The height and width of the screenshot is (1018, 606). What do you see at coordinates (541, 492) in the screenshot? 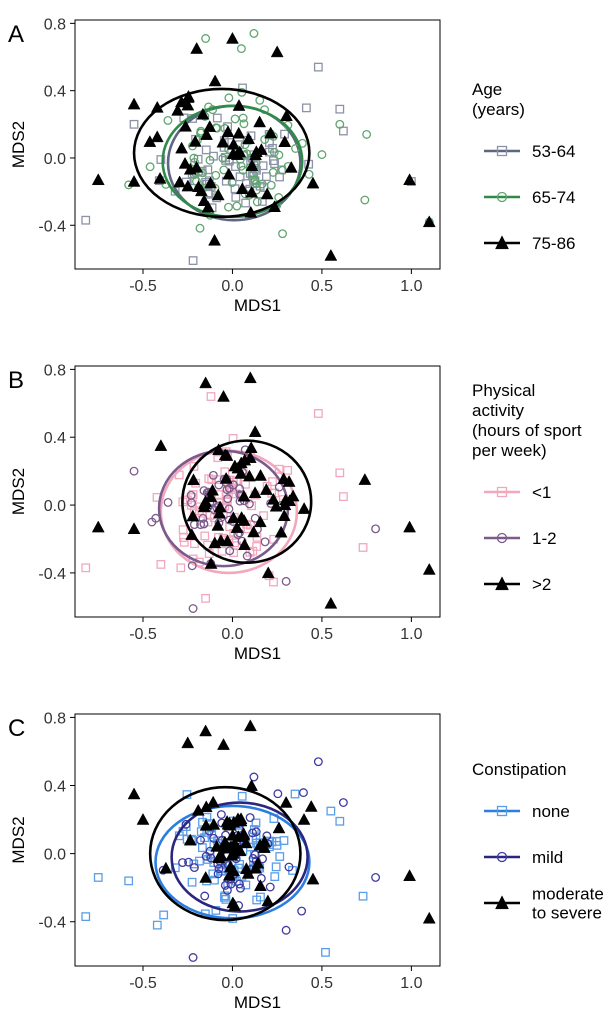
I see `legend-label: <1` at bounding box center [541, 492].